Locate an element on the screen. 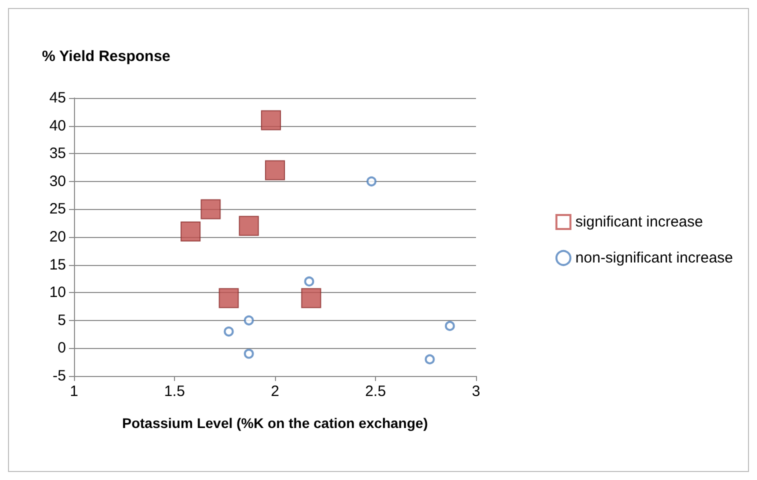 The image size is (757, 480). y-tick-label: 30 is located at coordinates (57, 181).